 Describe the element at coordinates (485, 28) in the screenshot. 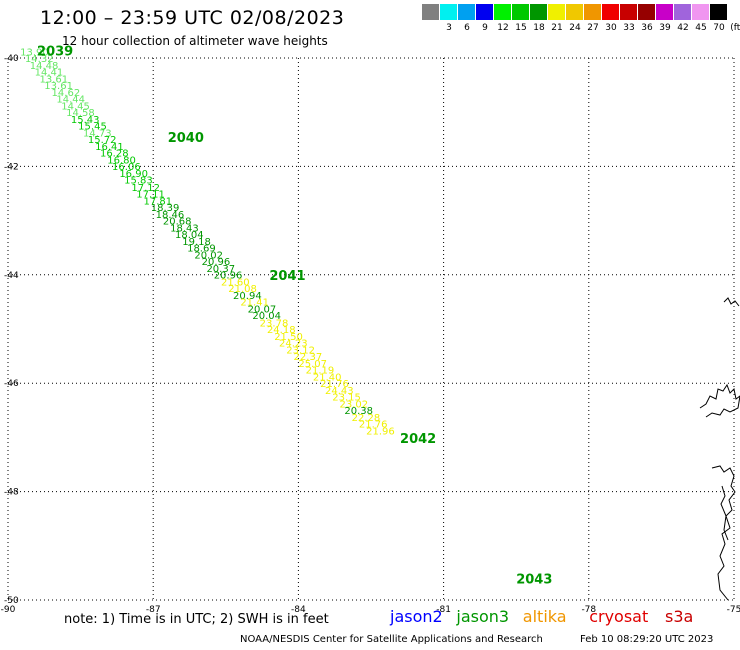

I see `scale-tick-label: 9` at that location.